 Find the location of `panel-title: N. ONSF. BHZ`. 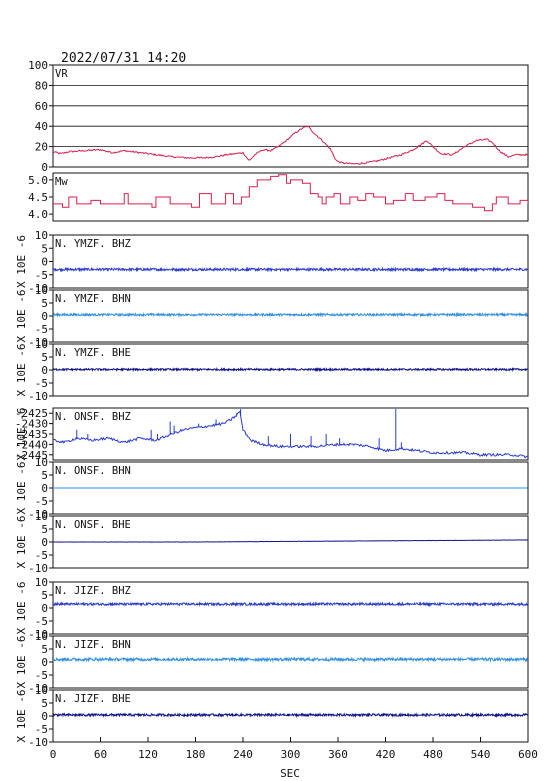

panel-title: N. ONSF. BHZ is located at coordinates (93, 417).